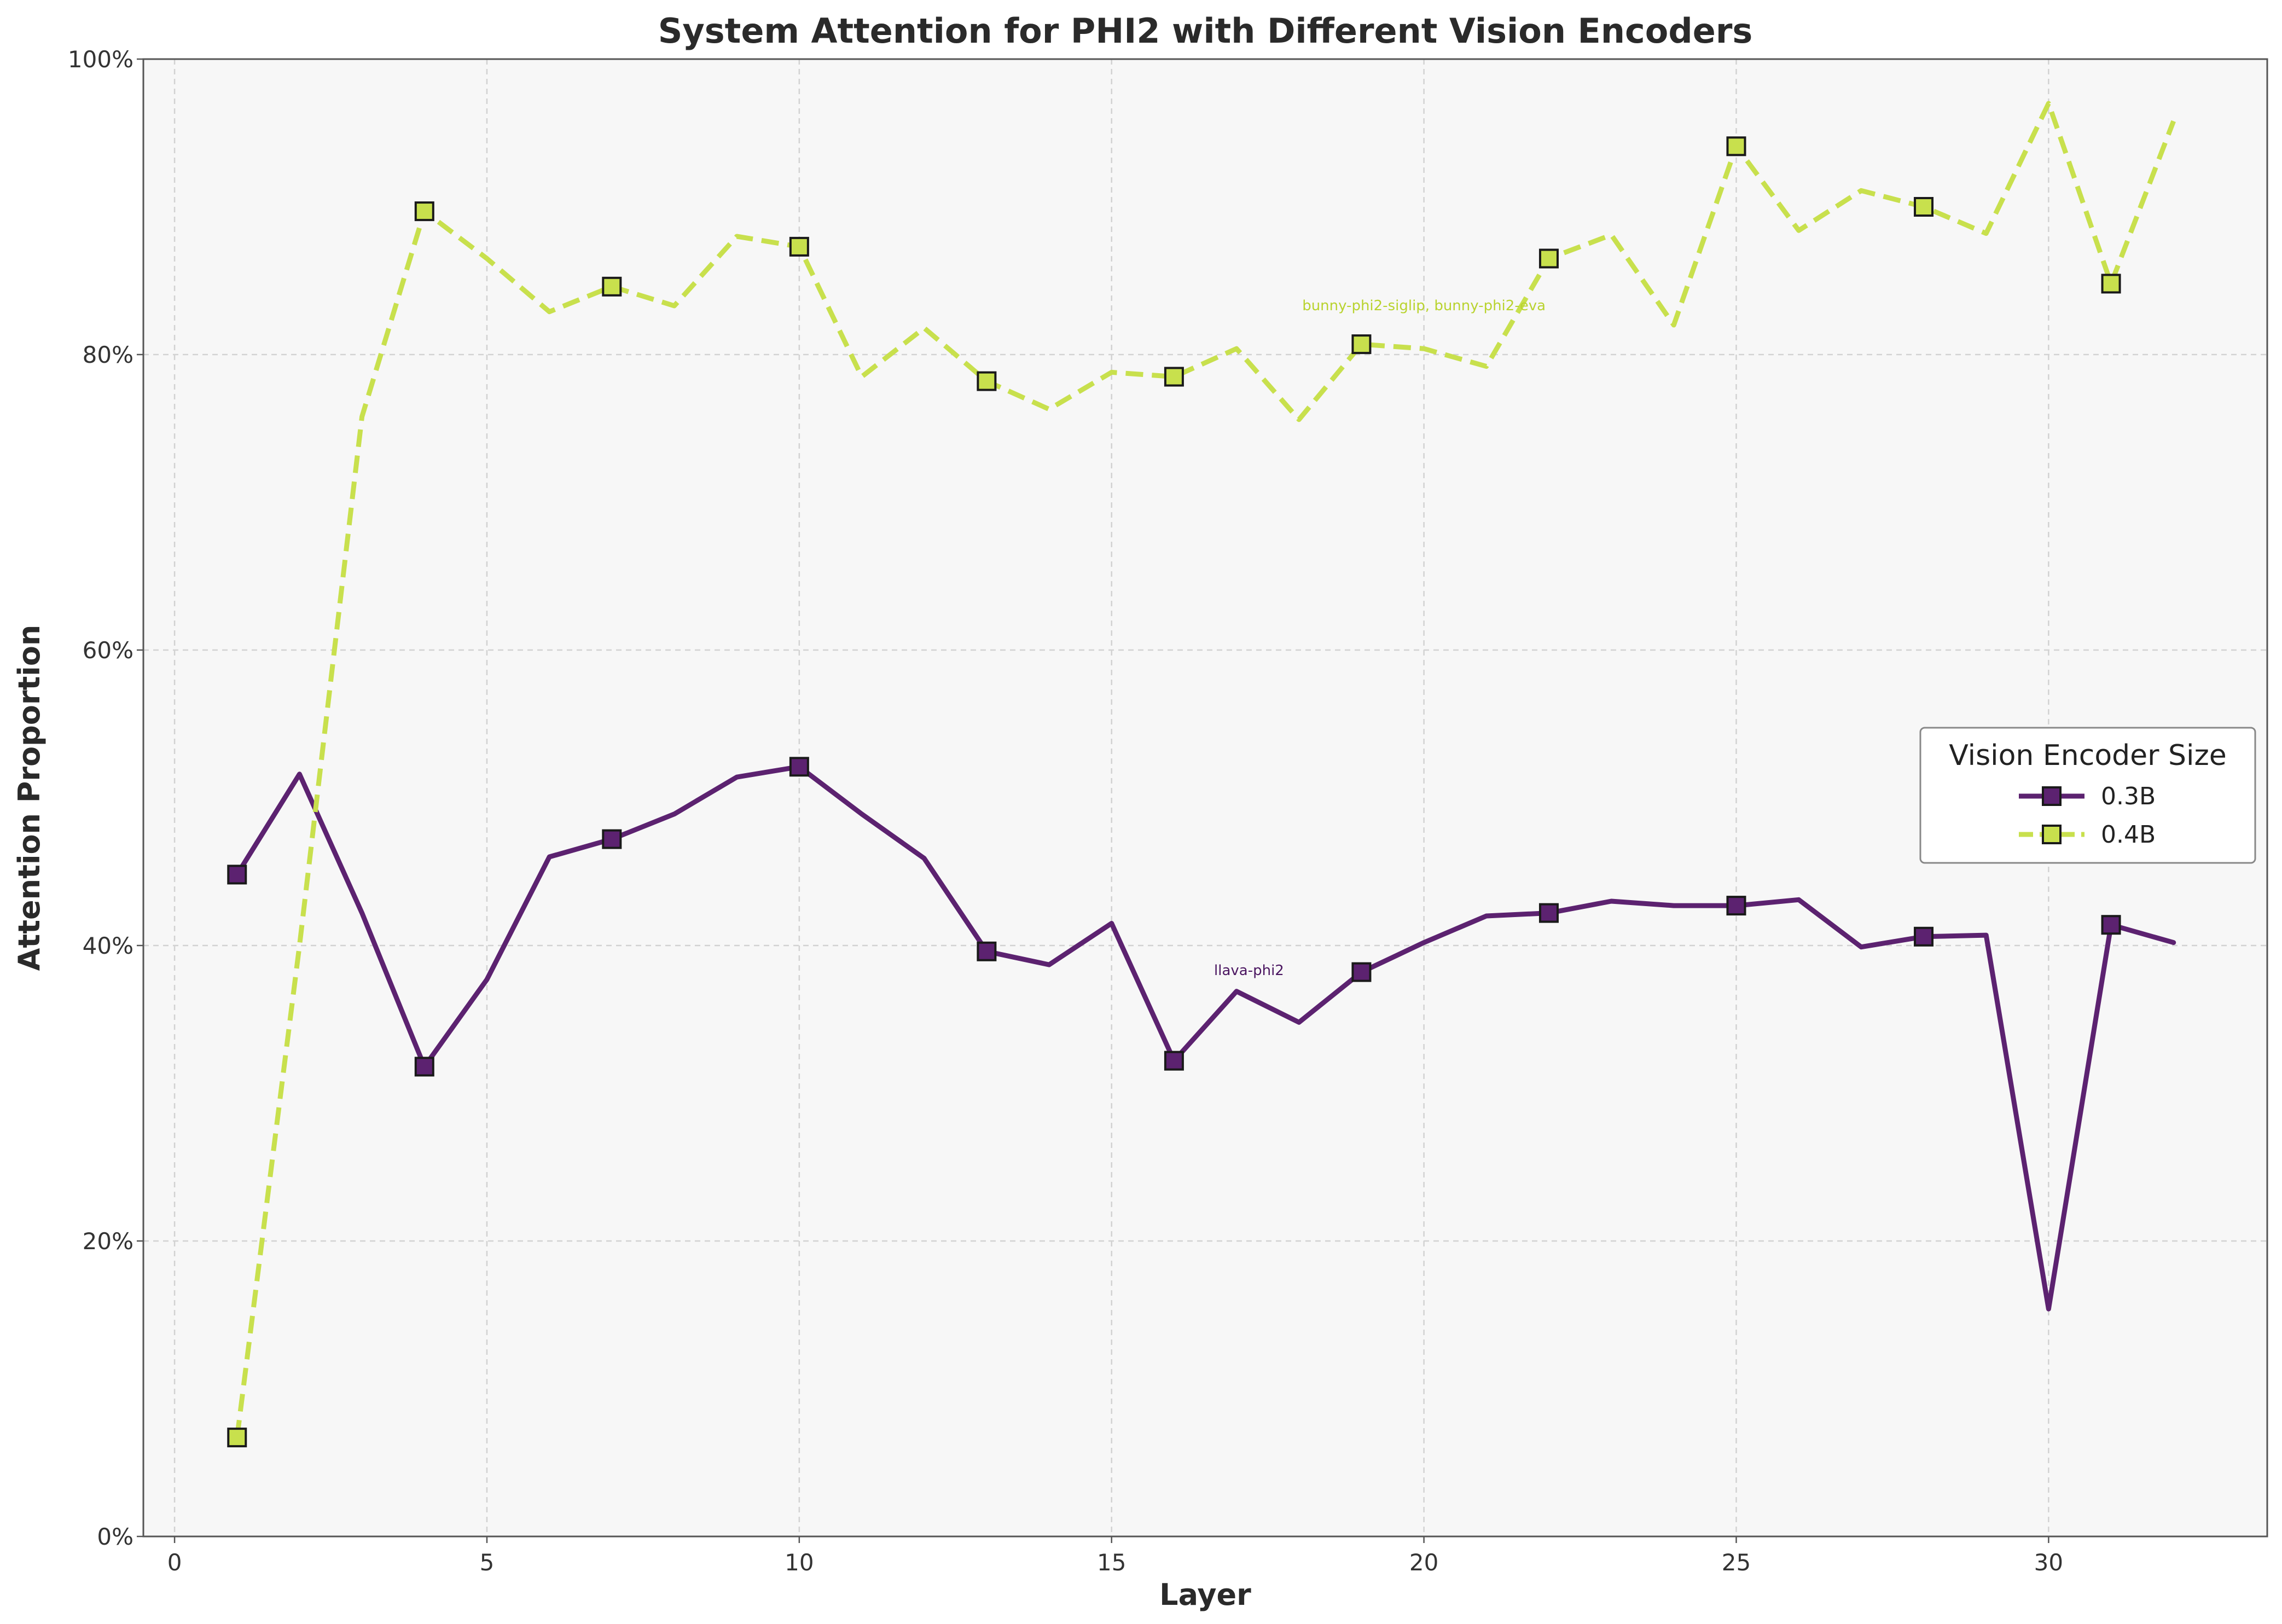  I want to click on y-tick-label: 80%, so click(108, 355).